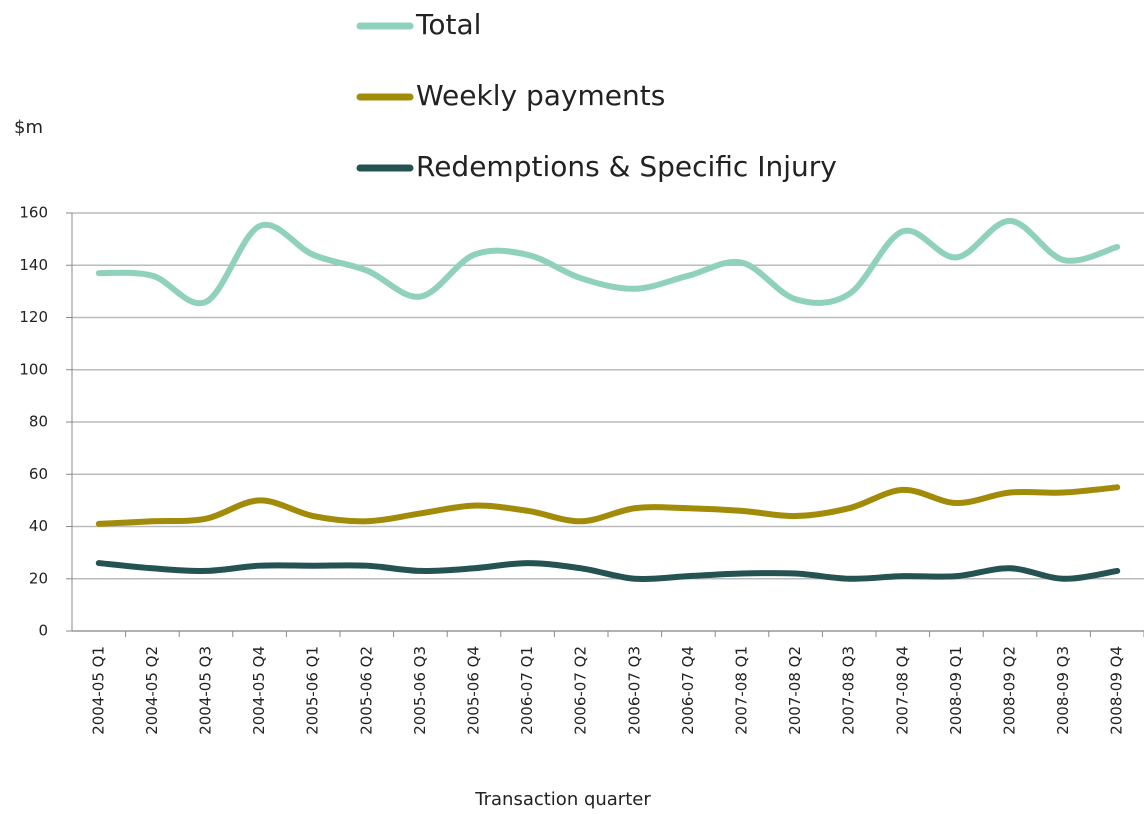 This screenshot has height=814, width=1144. What do you see at coordinates (540, 95) in the screenshot?
I see `legend-label: Weekly payments` at bounding box center [540, 95].